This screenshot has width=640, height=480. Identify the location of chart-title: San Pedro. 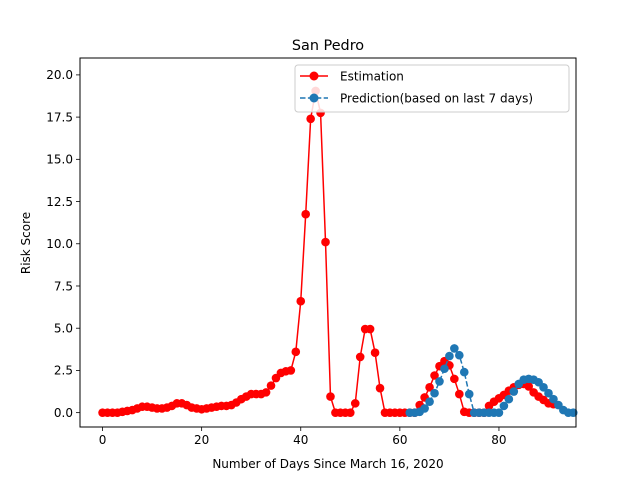
(328, 46).